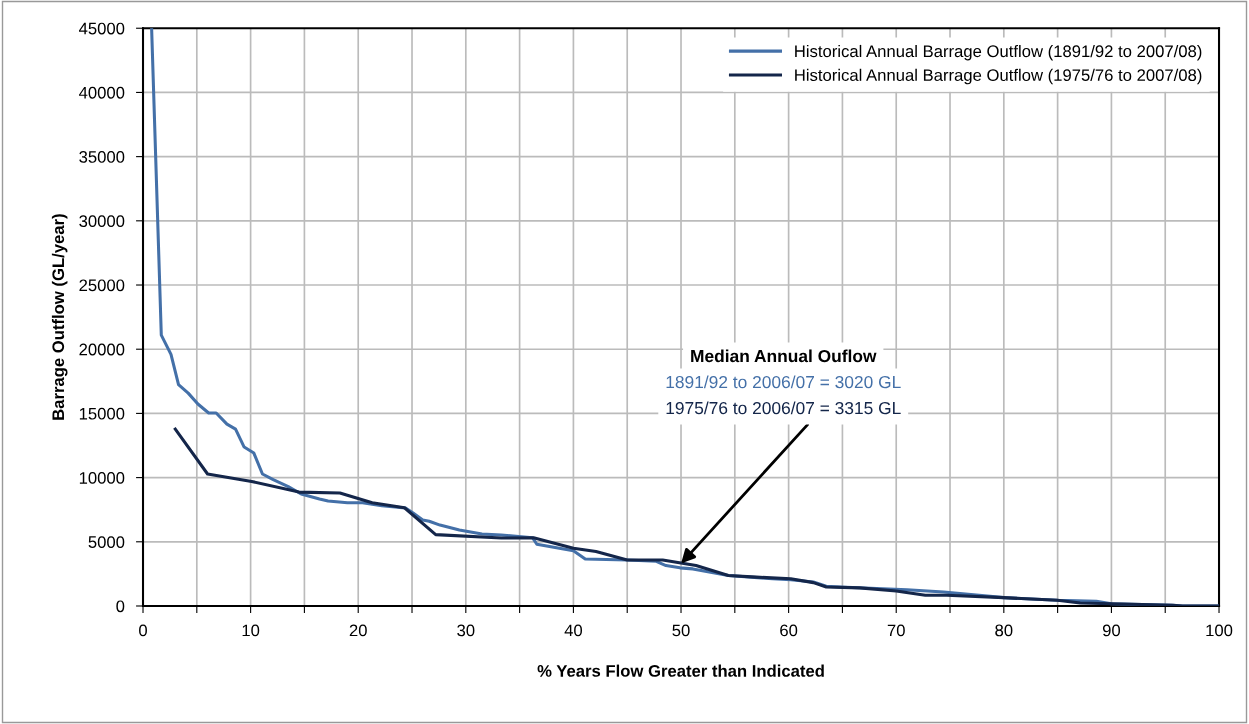  Describe the element at coordinates (102, 92) in the screenshot. I see `y-tick-label: 40000` at that location.